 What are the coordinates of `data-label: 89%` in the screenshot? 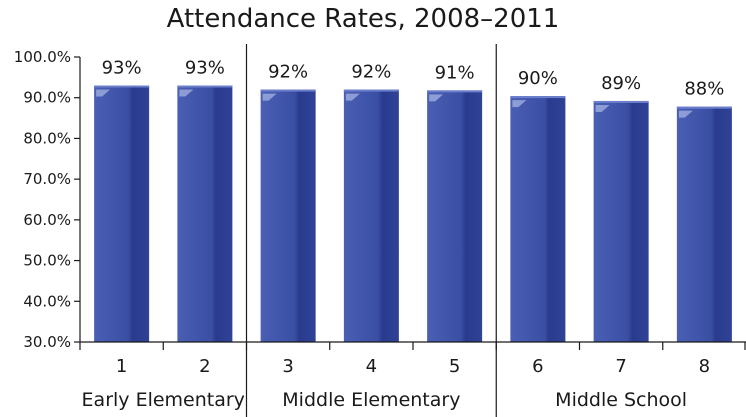 It's located at (621, 83).